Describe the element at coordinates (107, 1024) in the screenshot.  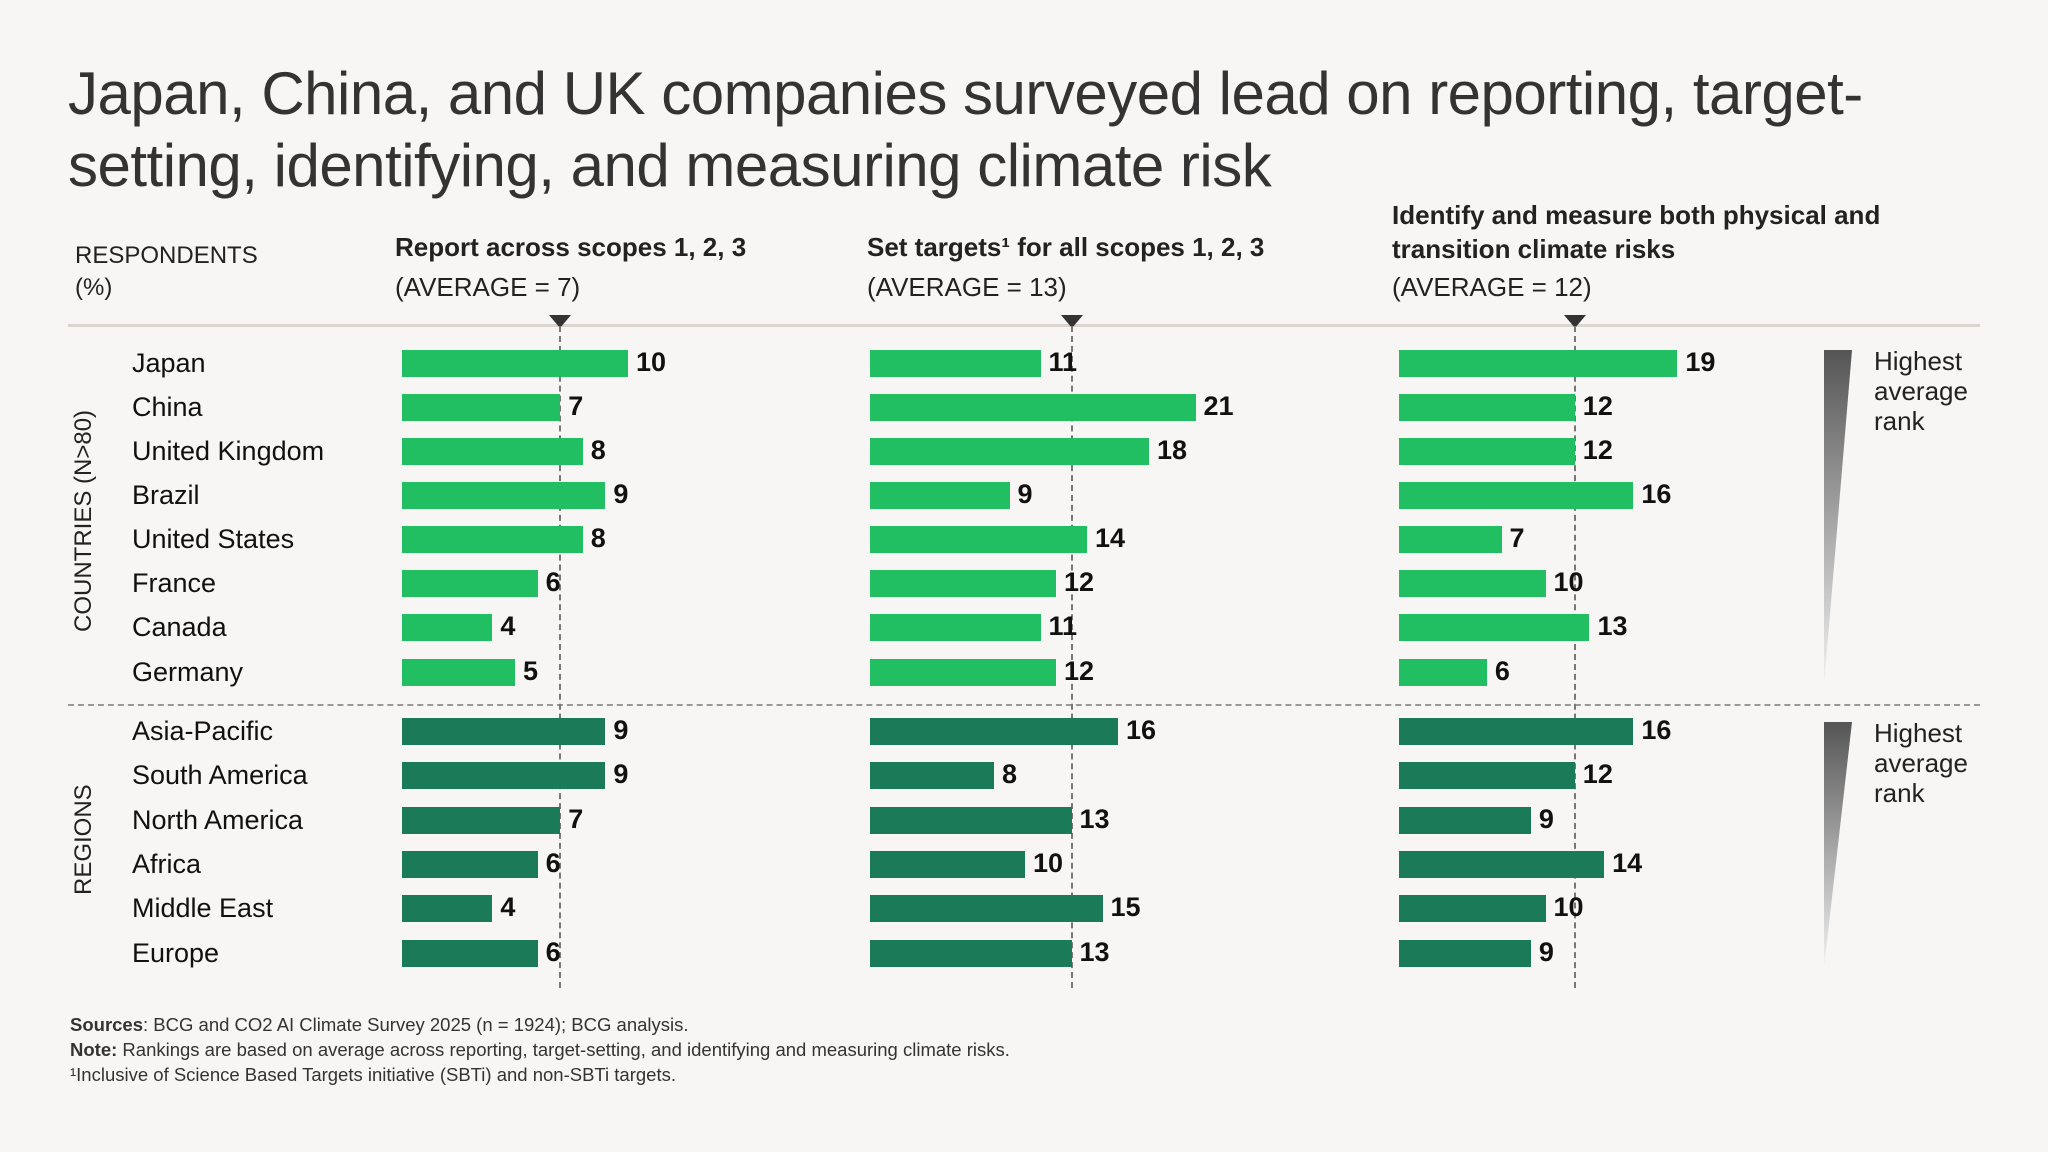
I see `sources-label: Sources` at that location.